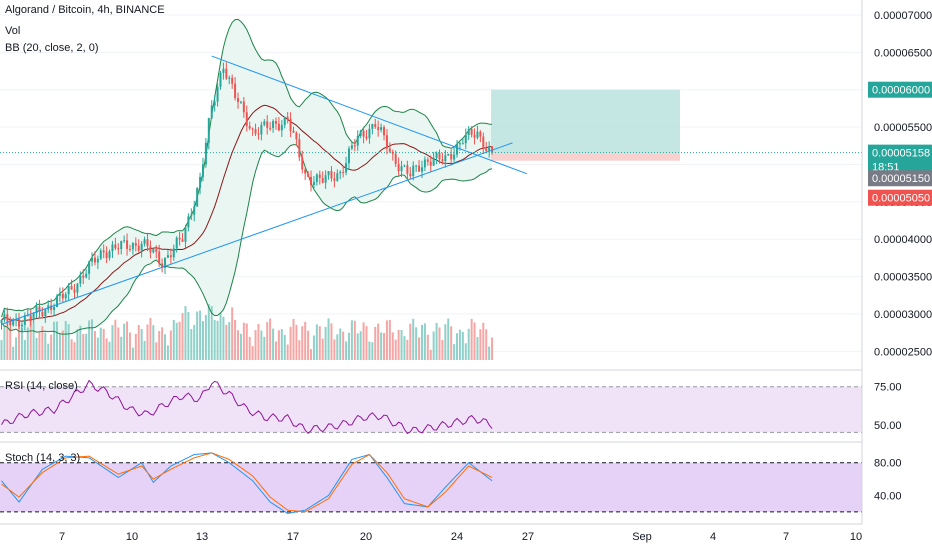 Image resolution: width=932 pixels, height=550 pixels. I want to click on price-tick-label: 0.00006500, so click(903, 53).